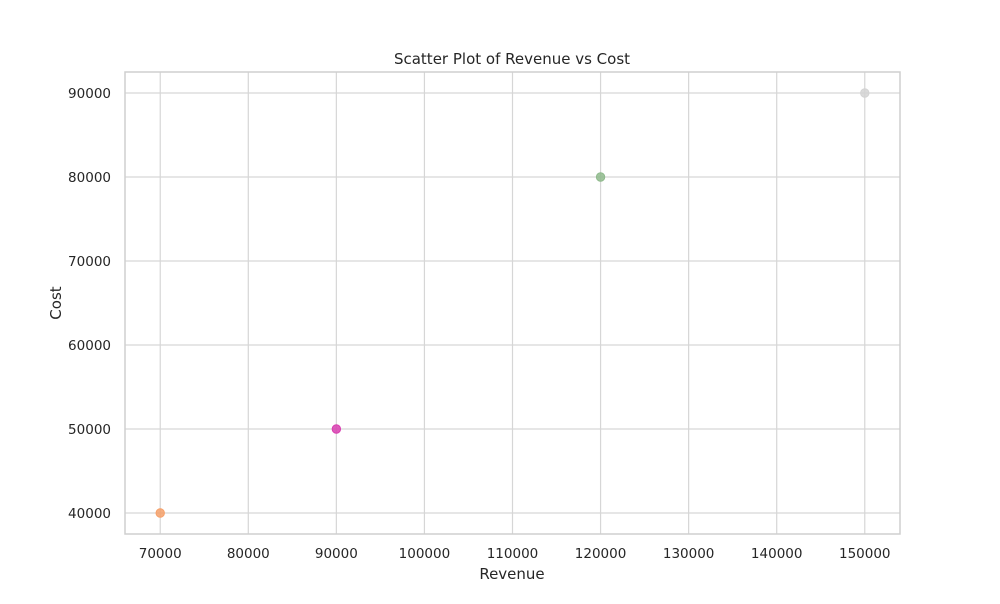  I want to click on y-tick-label: 80000, so click(89, 178).